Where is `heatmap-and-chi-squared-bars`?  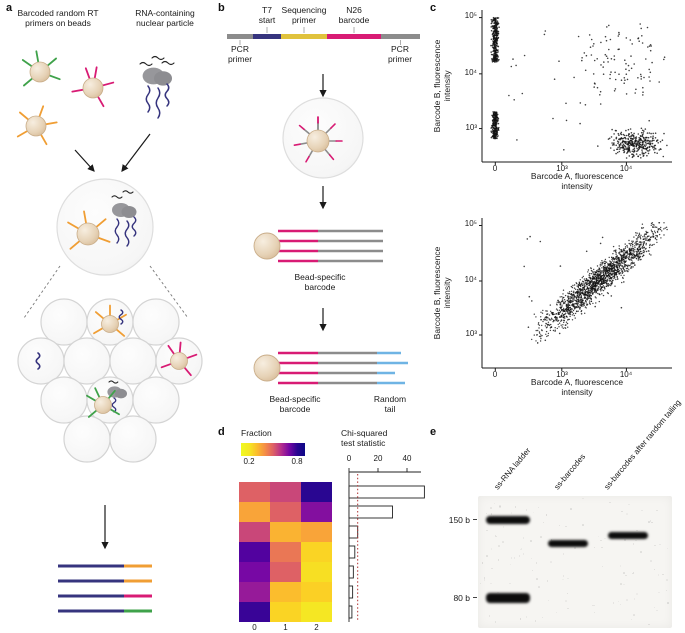 heatmap-and-chi-squared-bars is located at coordinates (332, 545).